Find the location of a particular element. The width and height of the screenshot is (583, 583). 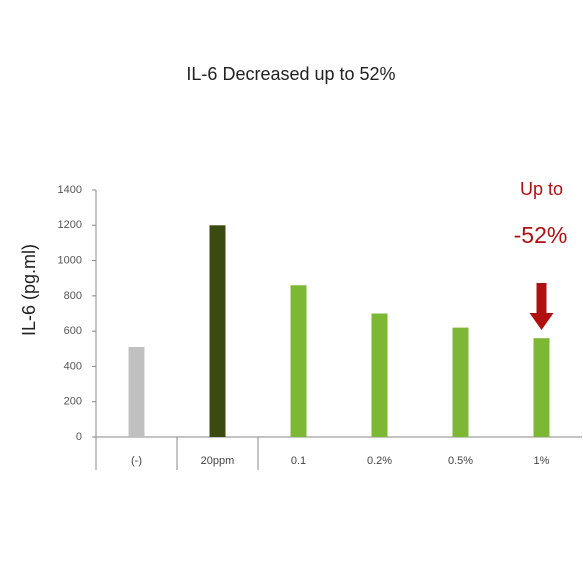

arrow is located at coordinates (541, 306).